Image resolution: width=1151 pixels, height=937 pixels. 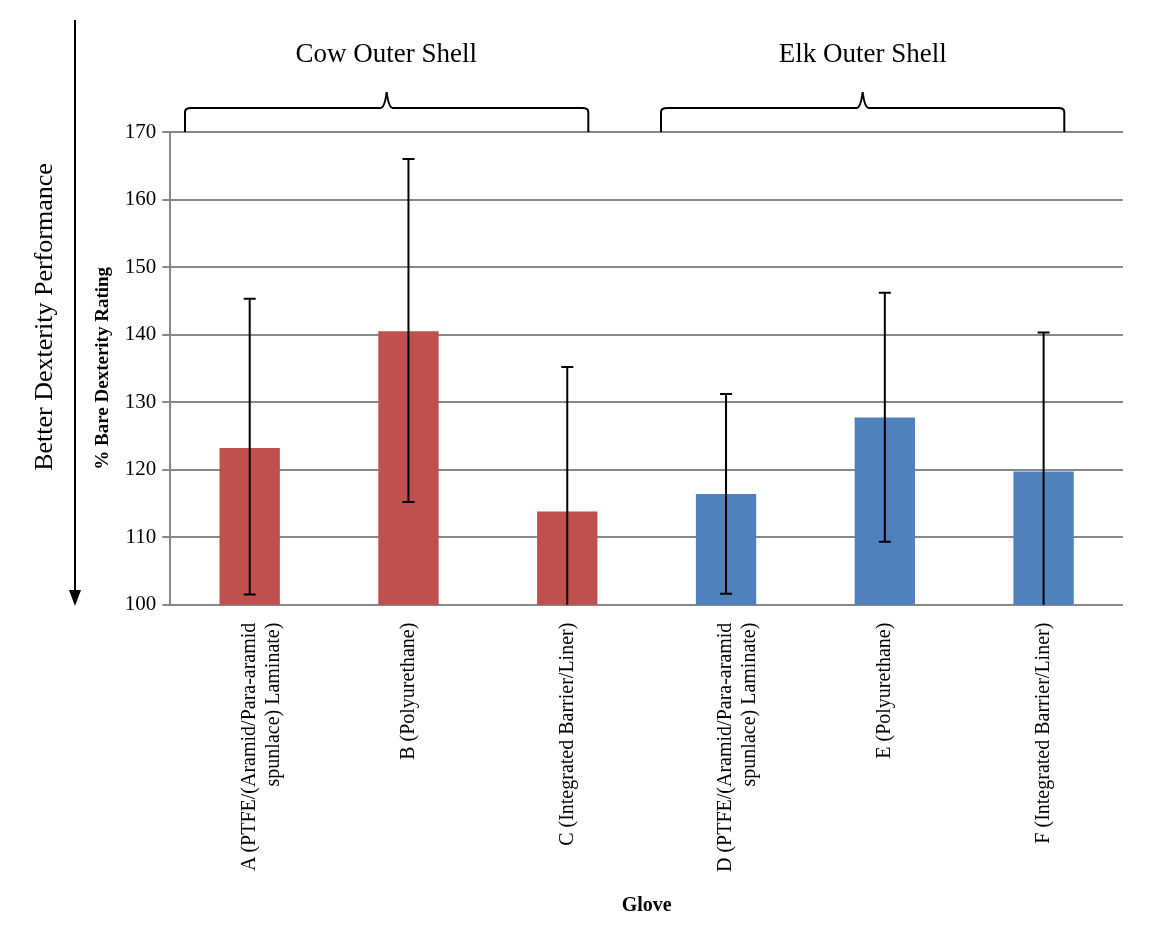 I want to click on y-tick-label: 150, so click(x=140, y=265).